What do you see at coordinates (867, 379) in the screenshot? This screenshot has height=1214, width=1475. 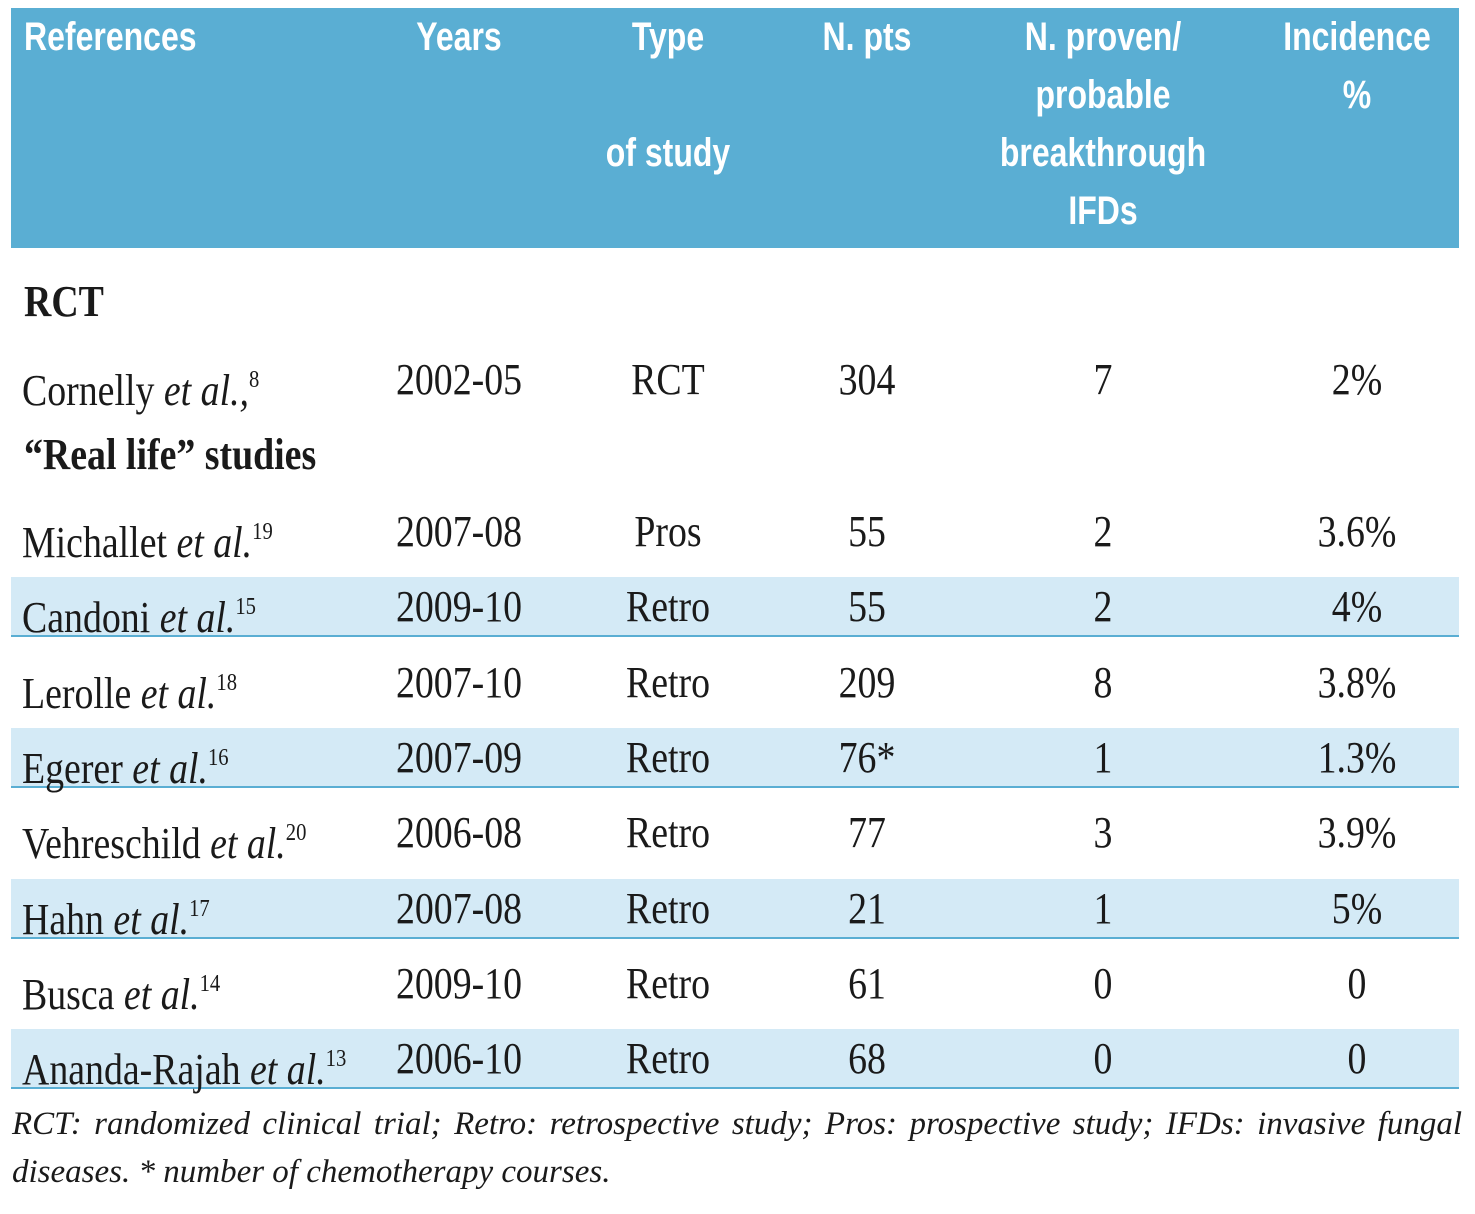 I see `pts-cell: 304` at bounding box center [867, 379].